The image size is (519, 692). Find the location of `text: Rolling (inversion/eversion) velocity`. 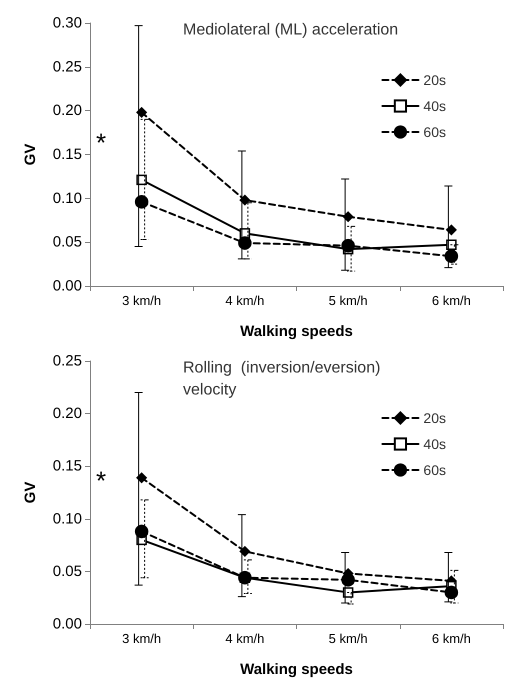

text: Rolling (inversion/eversion) velocity is located at coordinates (284, 379).